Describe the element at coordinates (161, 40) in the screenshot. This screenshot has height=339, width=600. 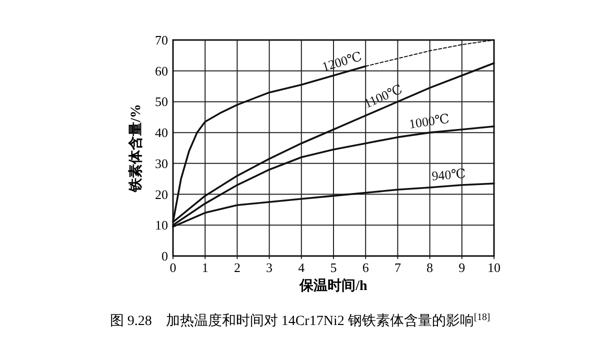
I see `y-tick-label: 70` at that location.